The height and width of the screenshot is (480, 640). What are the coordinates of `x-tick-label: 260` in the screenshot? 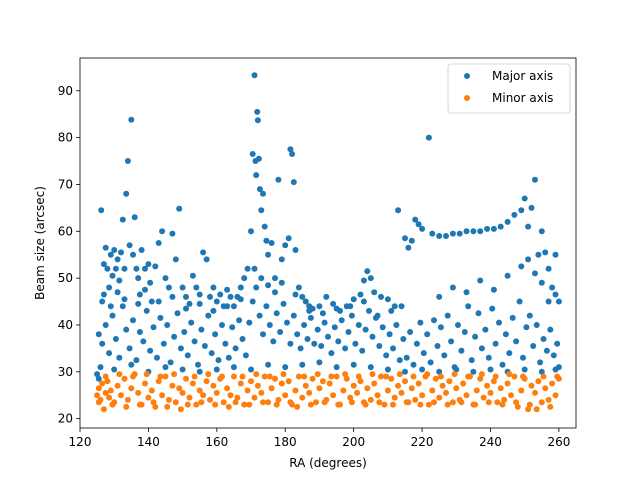 It's located at (558, 442).